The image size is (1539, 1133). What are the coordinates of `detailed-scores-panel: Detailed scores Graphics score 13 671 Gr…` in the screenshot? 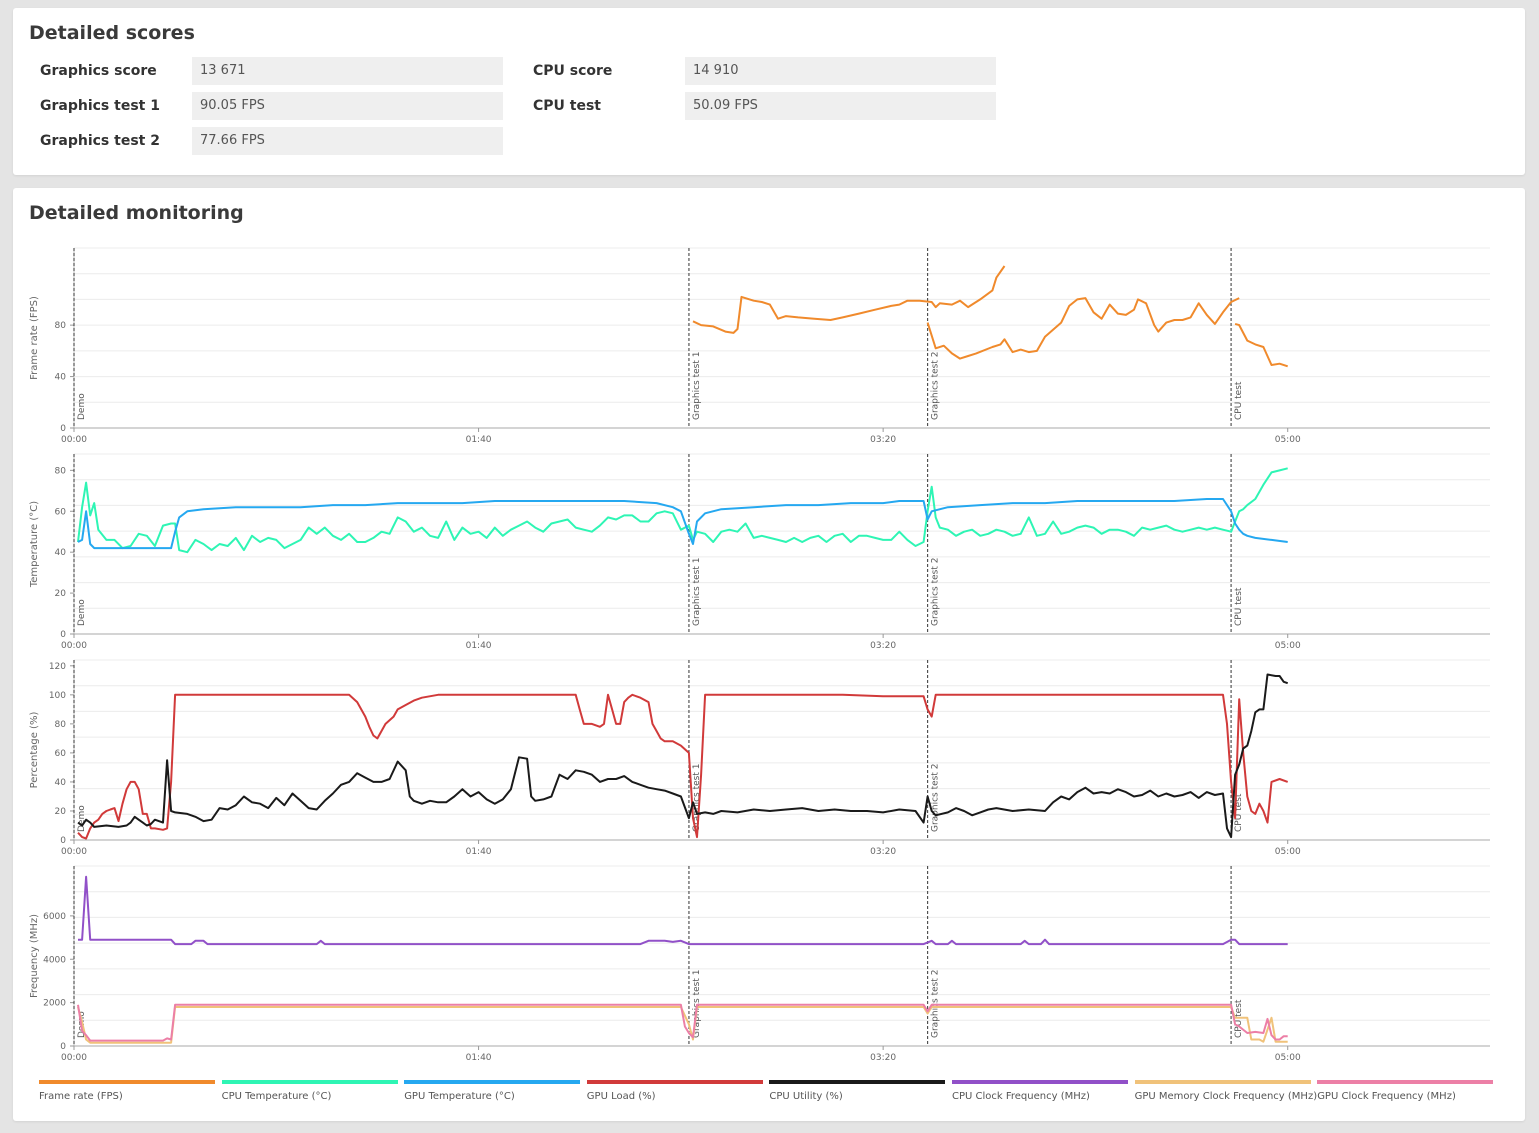 It's located at (769, 91).